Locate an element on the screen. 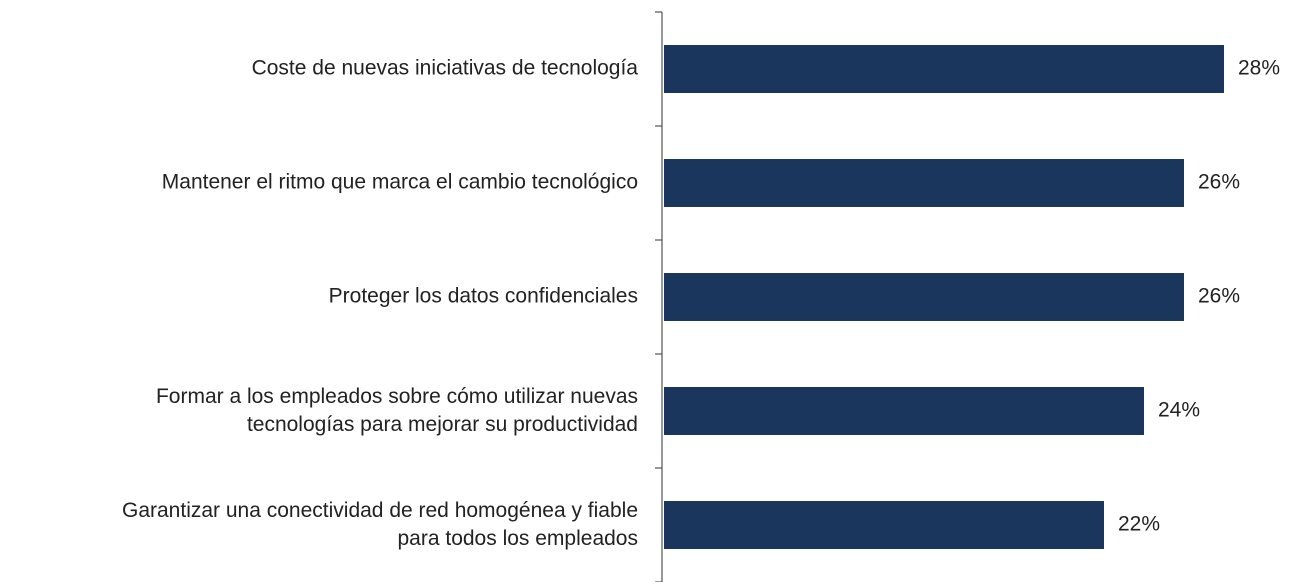 The image size is (1299, 582). value-label: 28% is located at coordinates (1259, 68).